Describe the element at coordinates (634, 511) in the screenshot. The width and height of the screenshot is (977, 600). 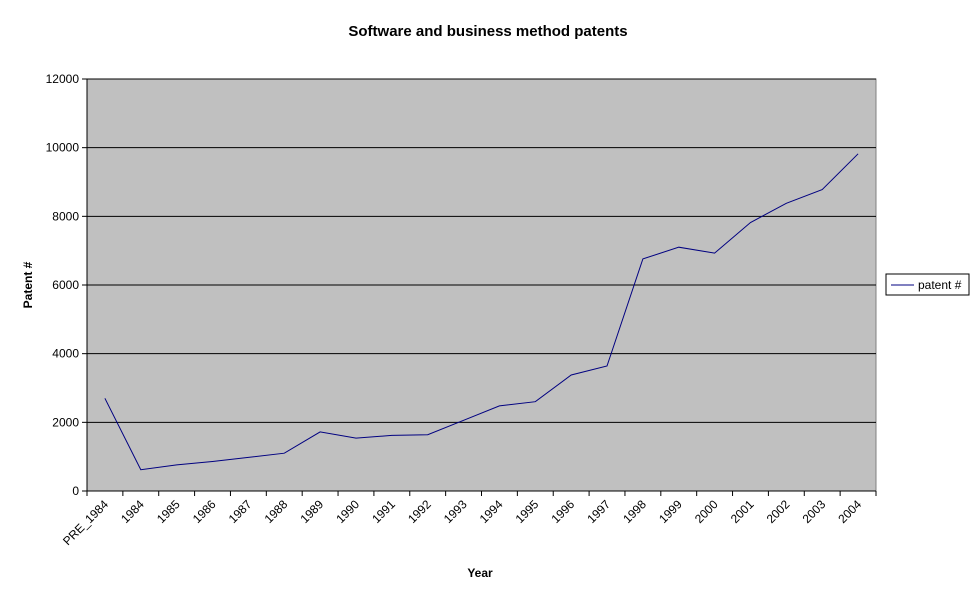
I see `x-tick-label: 1998` at that location.